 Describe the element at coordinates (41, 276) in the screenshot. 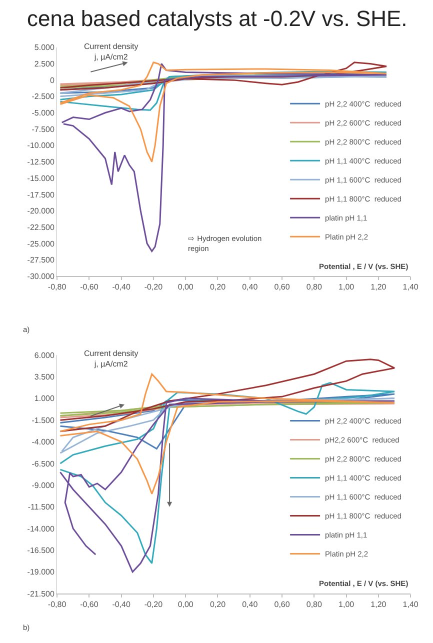

I see `y-tick-label: -30.000` at that location.